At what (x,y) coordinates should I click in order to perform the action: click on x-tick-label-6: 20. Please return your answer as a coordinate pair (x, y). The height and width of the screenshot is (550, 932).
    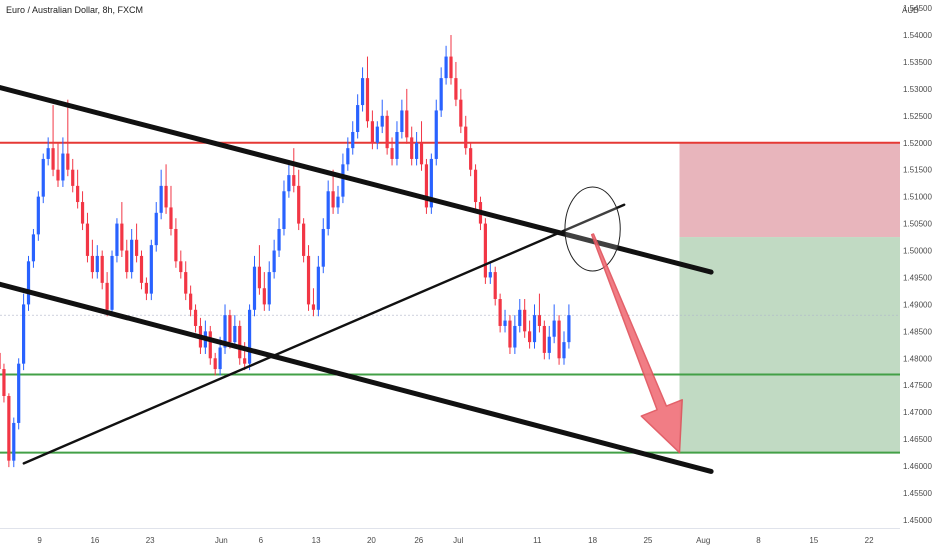
    Looking at the image, I should click on (371, 540).